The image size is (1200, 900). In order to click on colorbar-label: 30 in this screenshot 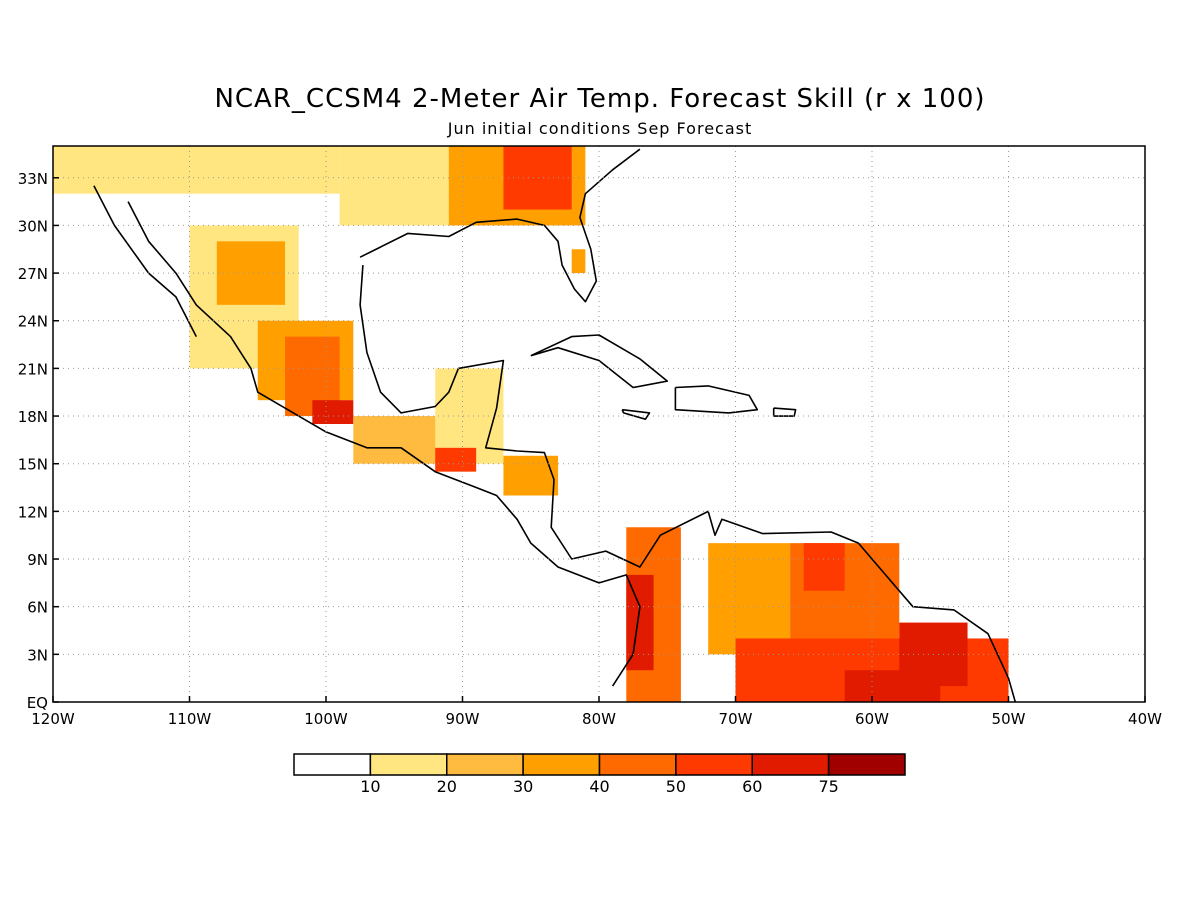, I will do `click(523, 786)`.